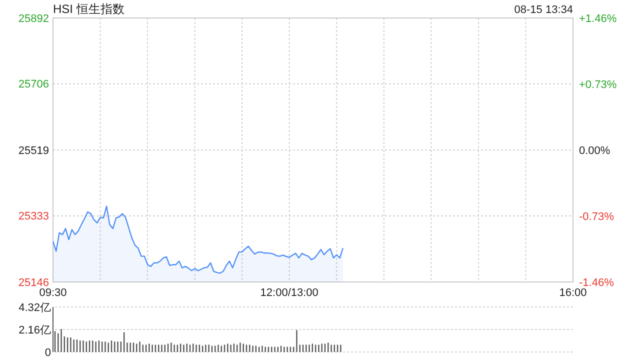  What do you see at coordinates (598, 18) in the screenshot?
I see `y2-tick-label: +1.46%` at bounding box center [598, 18].